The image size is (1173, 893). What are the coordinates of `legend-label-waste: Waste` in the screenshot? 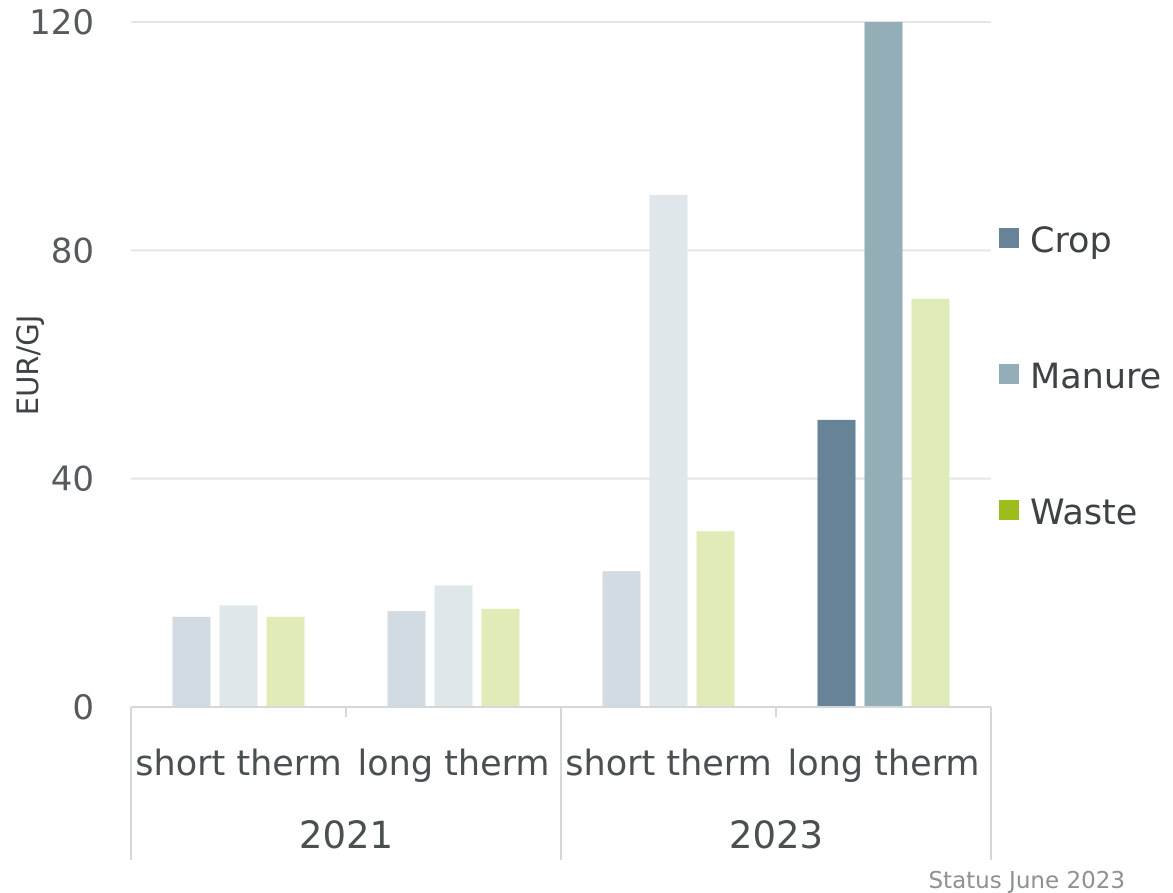 It's located at (1083, 513).